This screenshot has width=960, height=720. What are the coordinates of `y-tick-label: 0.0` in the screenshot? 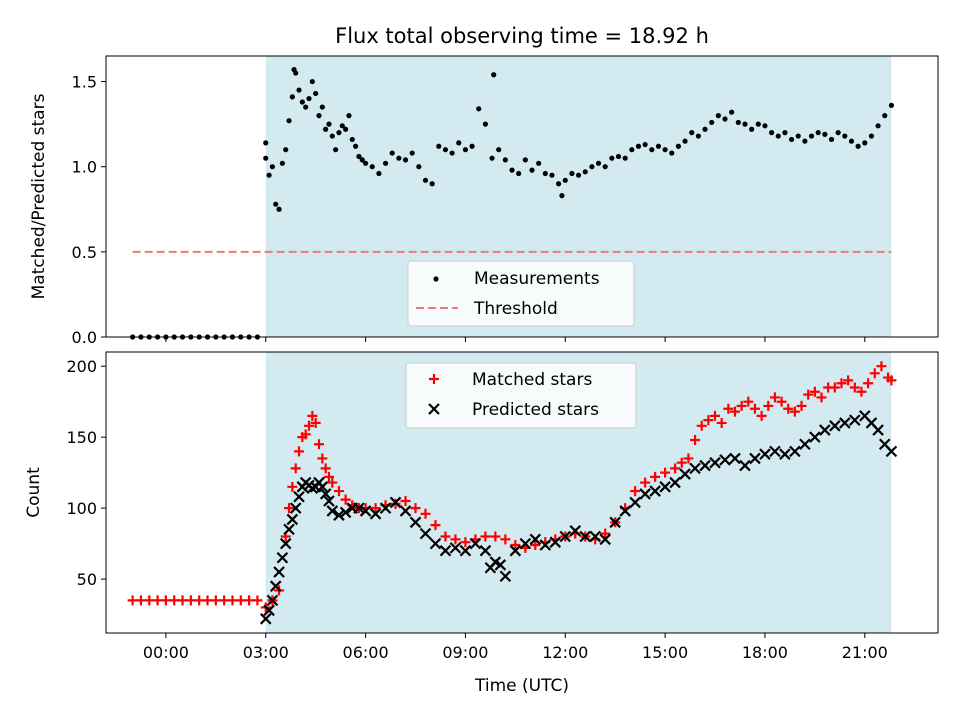 It's located at (84, 337).